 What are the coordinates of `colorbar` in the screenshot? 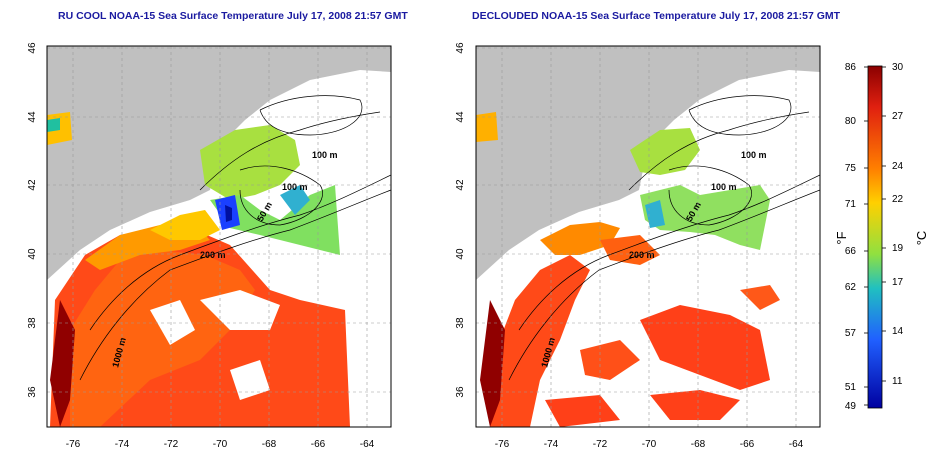 It's located at (875, 237).